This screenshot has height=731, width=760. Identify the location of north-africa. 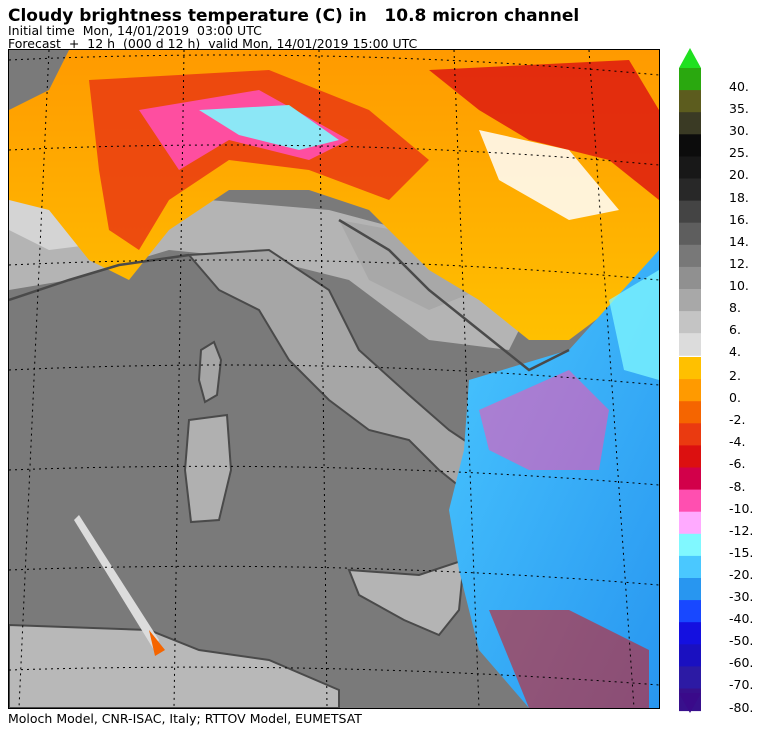
(174, 665).